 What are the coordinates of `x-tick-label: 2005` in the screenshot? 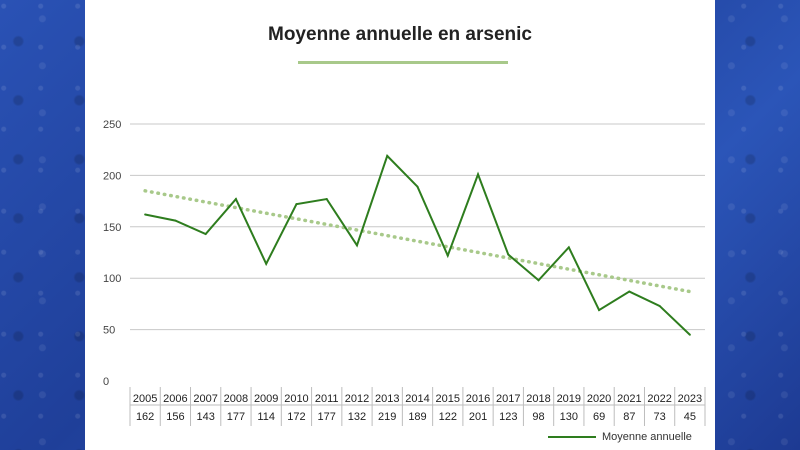 It's located at (145, 399).